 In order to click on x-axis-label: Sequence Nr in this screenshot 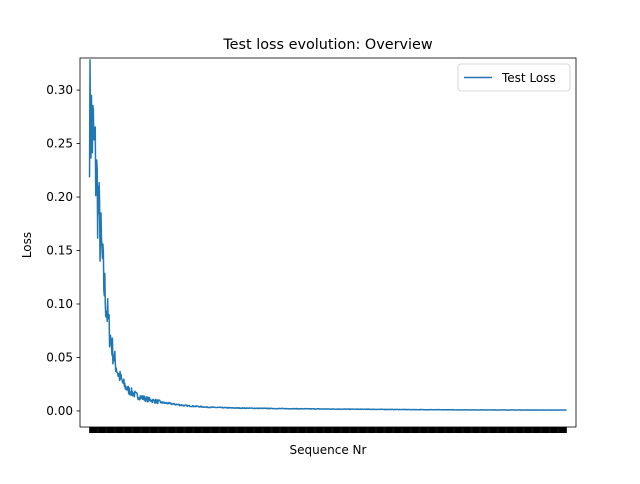, I will do `click(328, 450)`.